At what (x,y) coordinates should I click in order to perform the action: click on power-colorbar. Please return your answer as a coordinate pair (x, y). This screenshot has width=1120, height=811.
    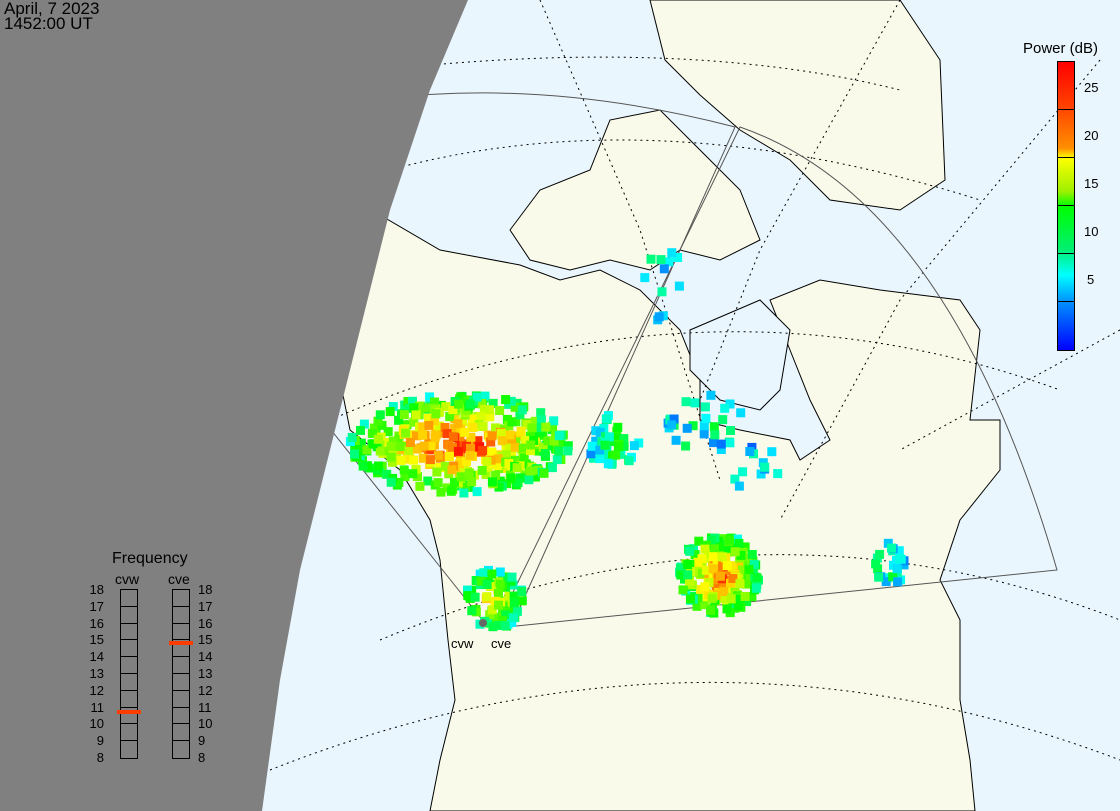
    Looking at the image, I should click on (1066, 206).